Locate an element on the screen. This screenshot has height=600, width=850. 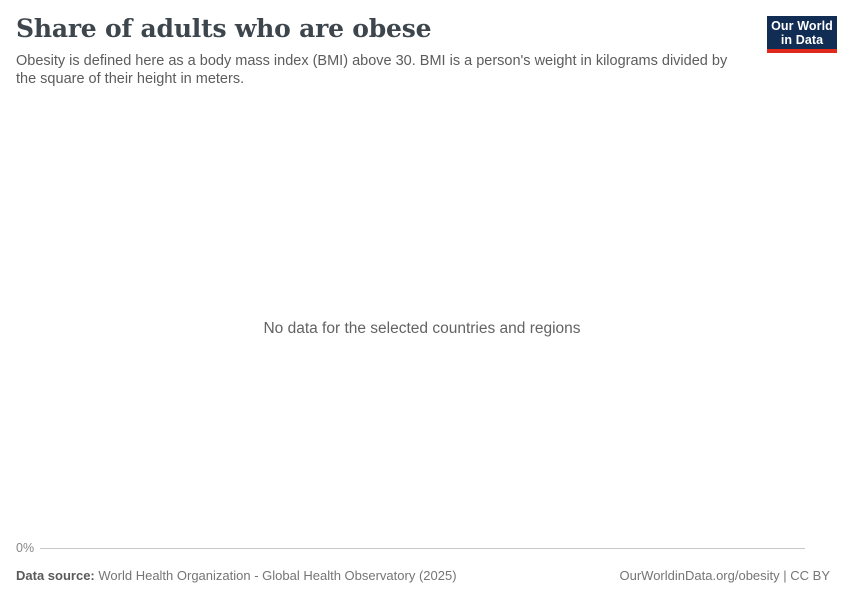
data-source-label: Data source: is located at coordinates (55, 575).